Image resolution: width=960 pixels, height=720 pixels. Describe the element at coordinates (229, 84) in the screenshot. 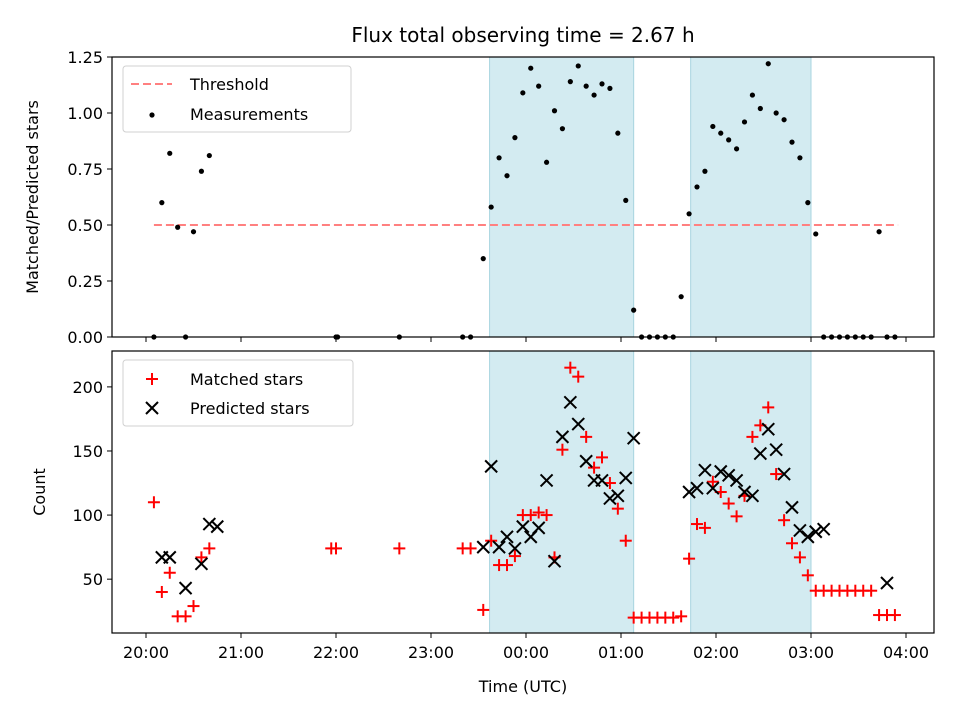

I see `legend-threshold-label: Threshold` at that location.